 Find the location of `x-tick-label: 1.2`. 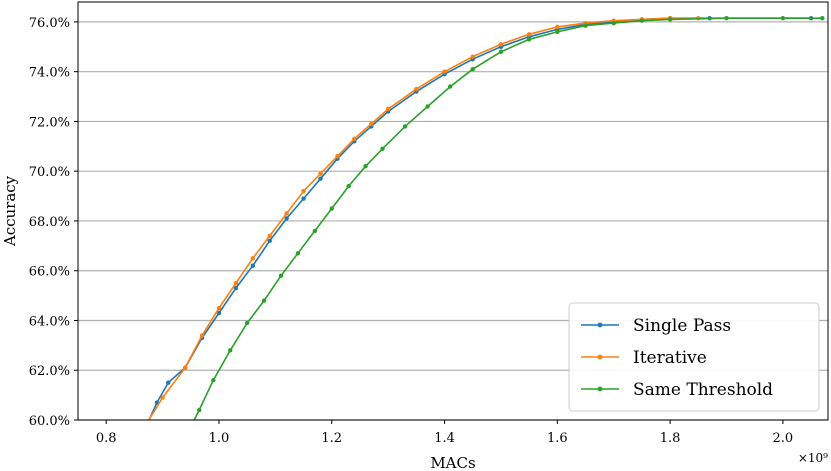

x-tick-label: 1.2 is located at coordinates (331, 438).